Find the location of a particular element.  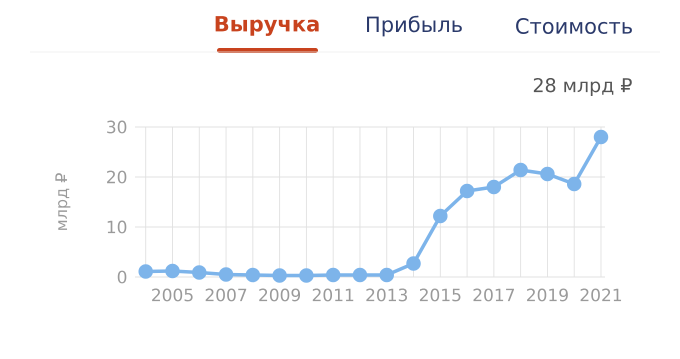

y-tick-label: 0 is located at coordinates (122, 277).